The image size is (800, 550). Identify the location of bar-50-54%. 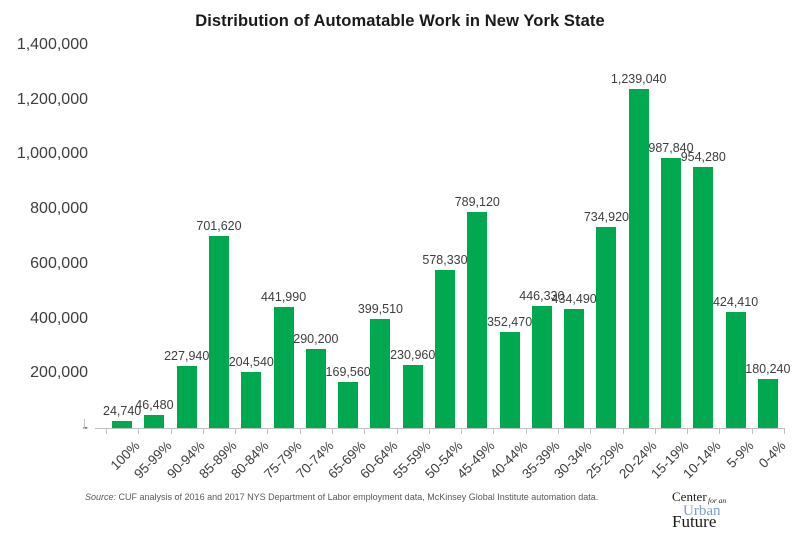
(445, 349).